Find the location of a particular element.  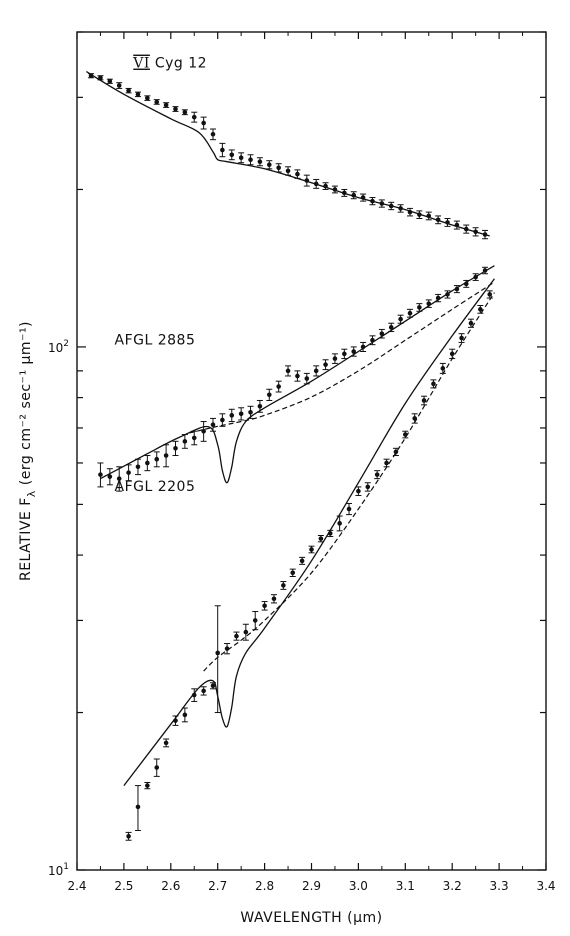

x-tick-label: 3.3 is located at coordinates (499, 886).